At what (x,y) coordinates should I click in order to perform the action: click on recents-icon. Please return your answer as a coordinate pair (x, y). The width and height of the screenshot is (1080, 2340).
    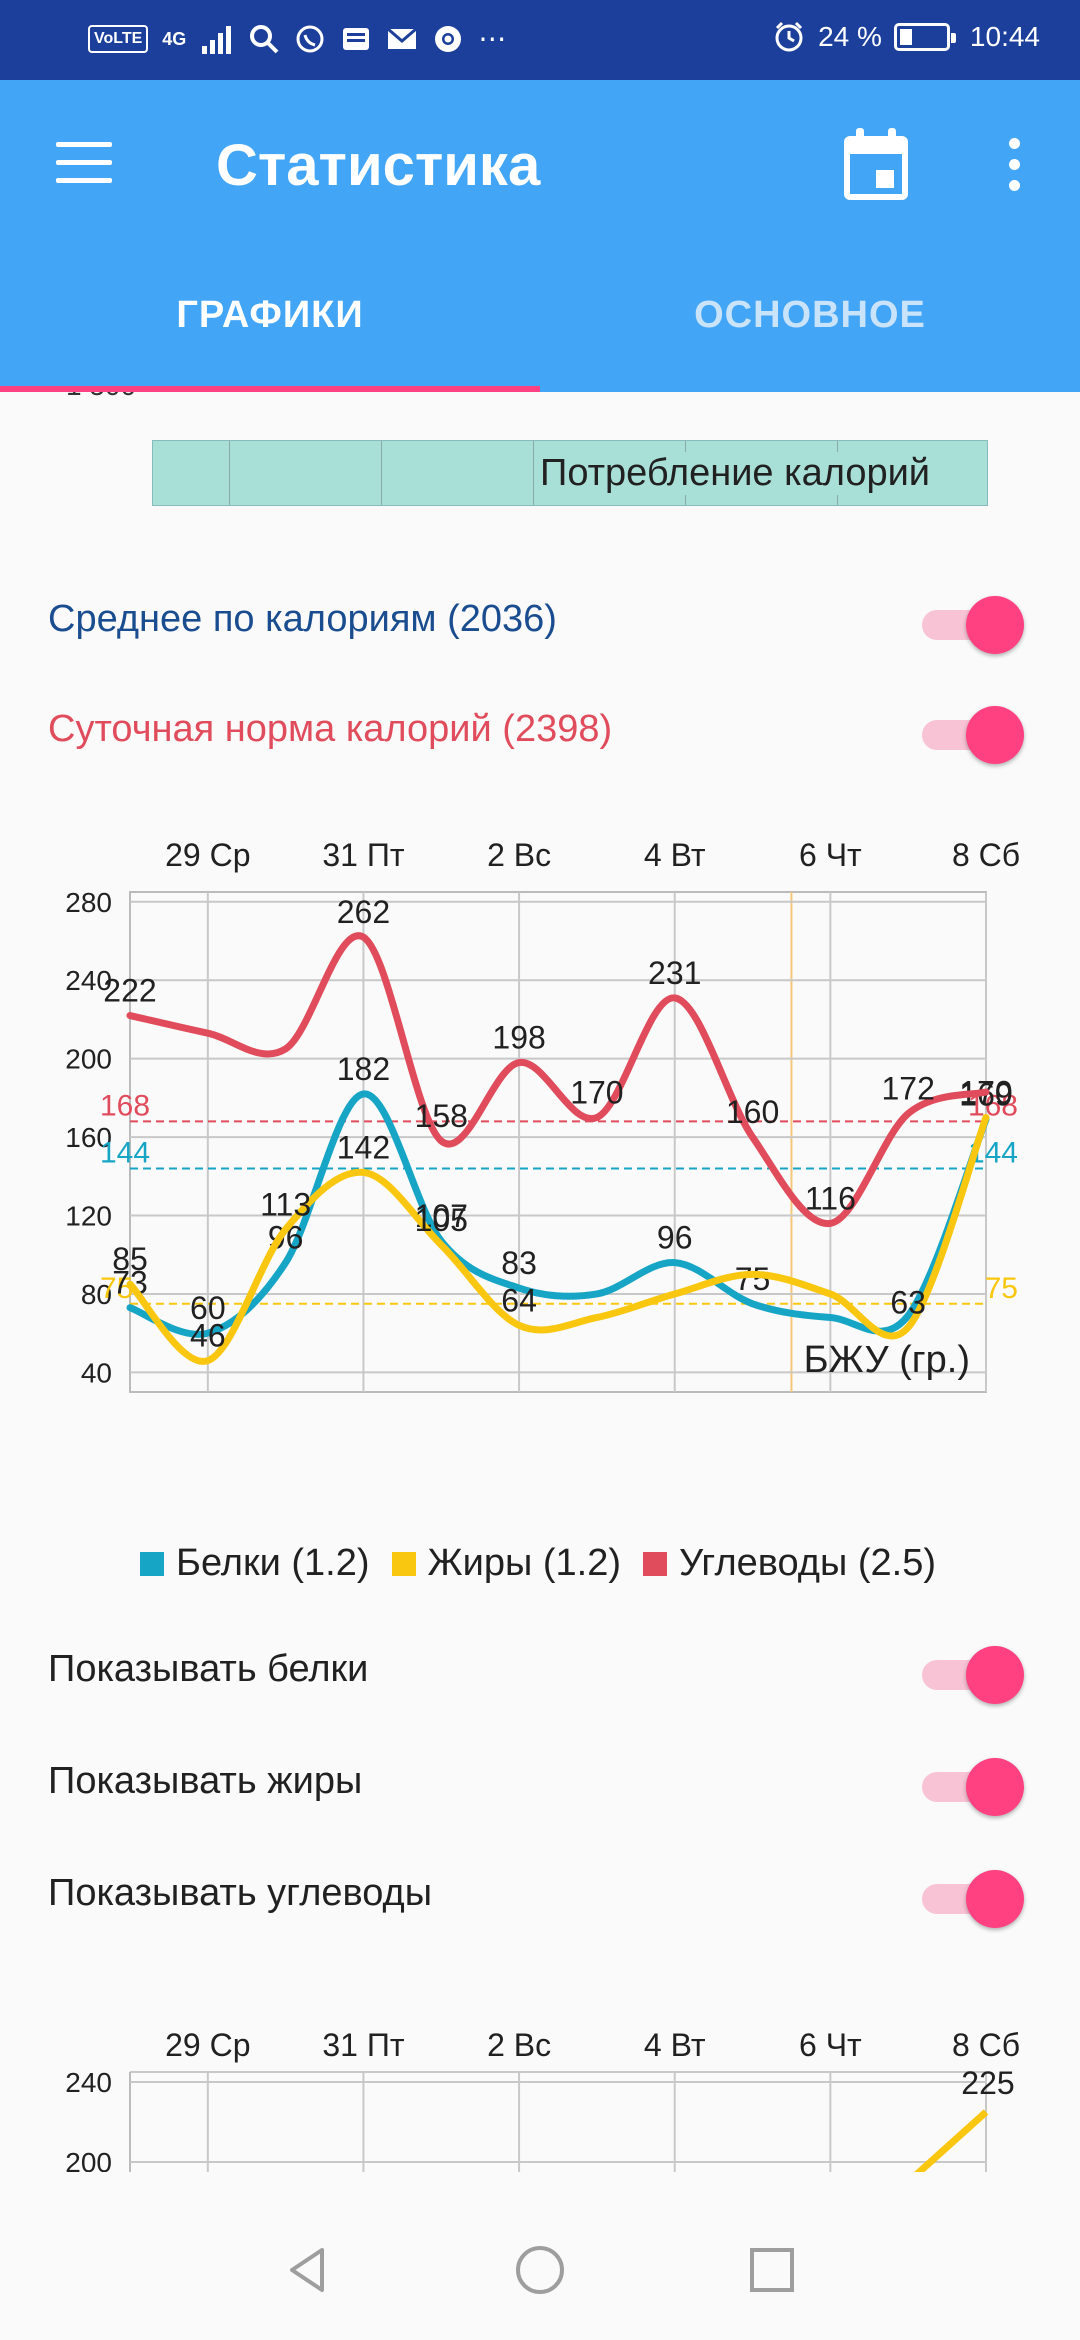
    Looking at the image, I should click on (772, 2270).